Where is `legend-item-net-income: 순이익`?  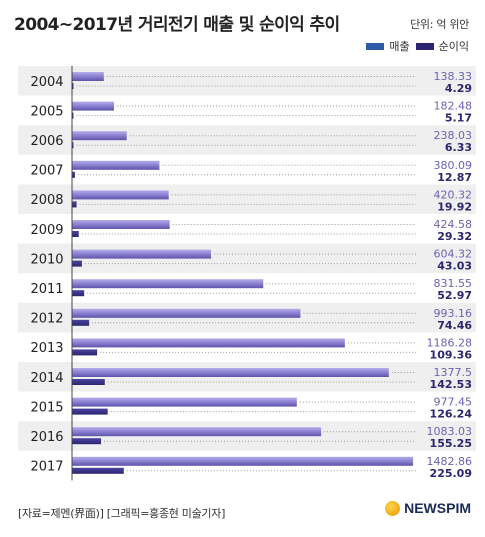
legend-item-net-income: 순이익 is located at coordinates (442, 46).